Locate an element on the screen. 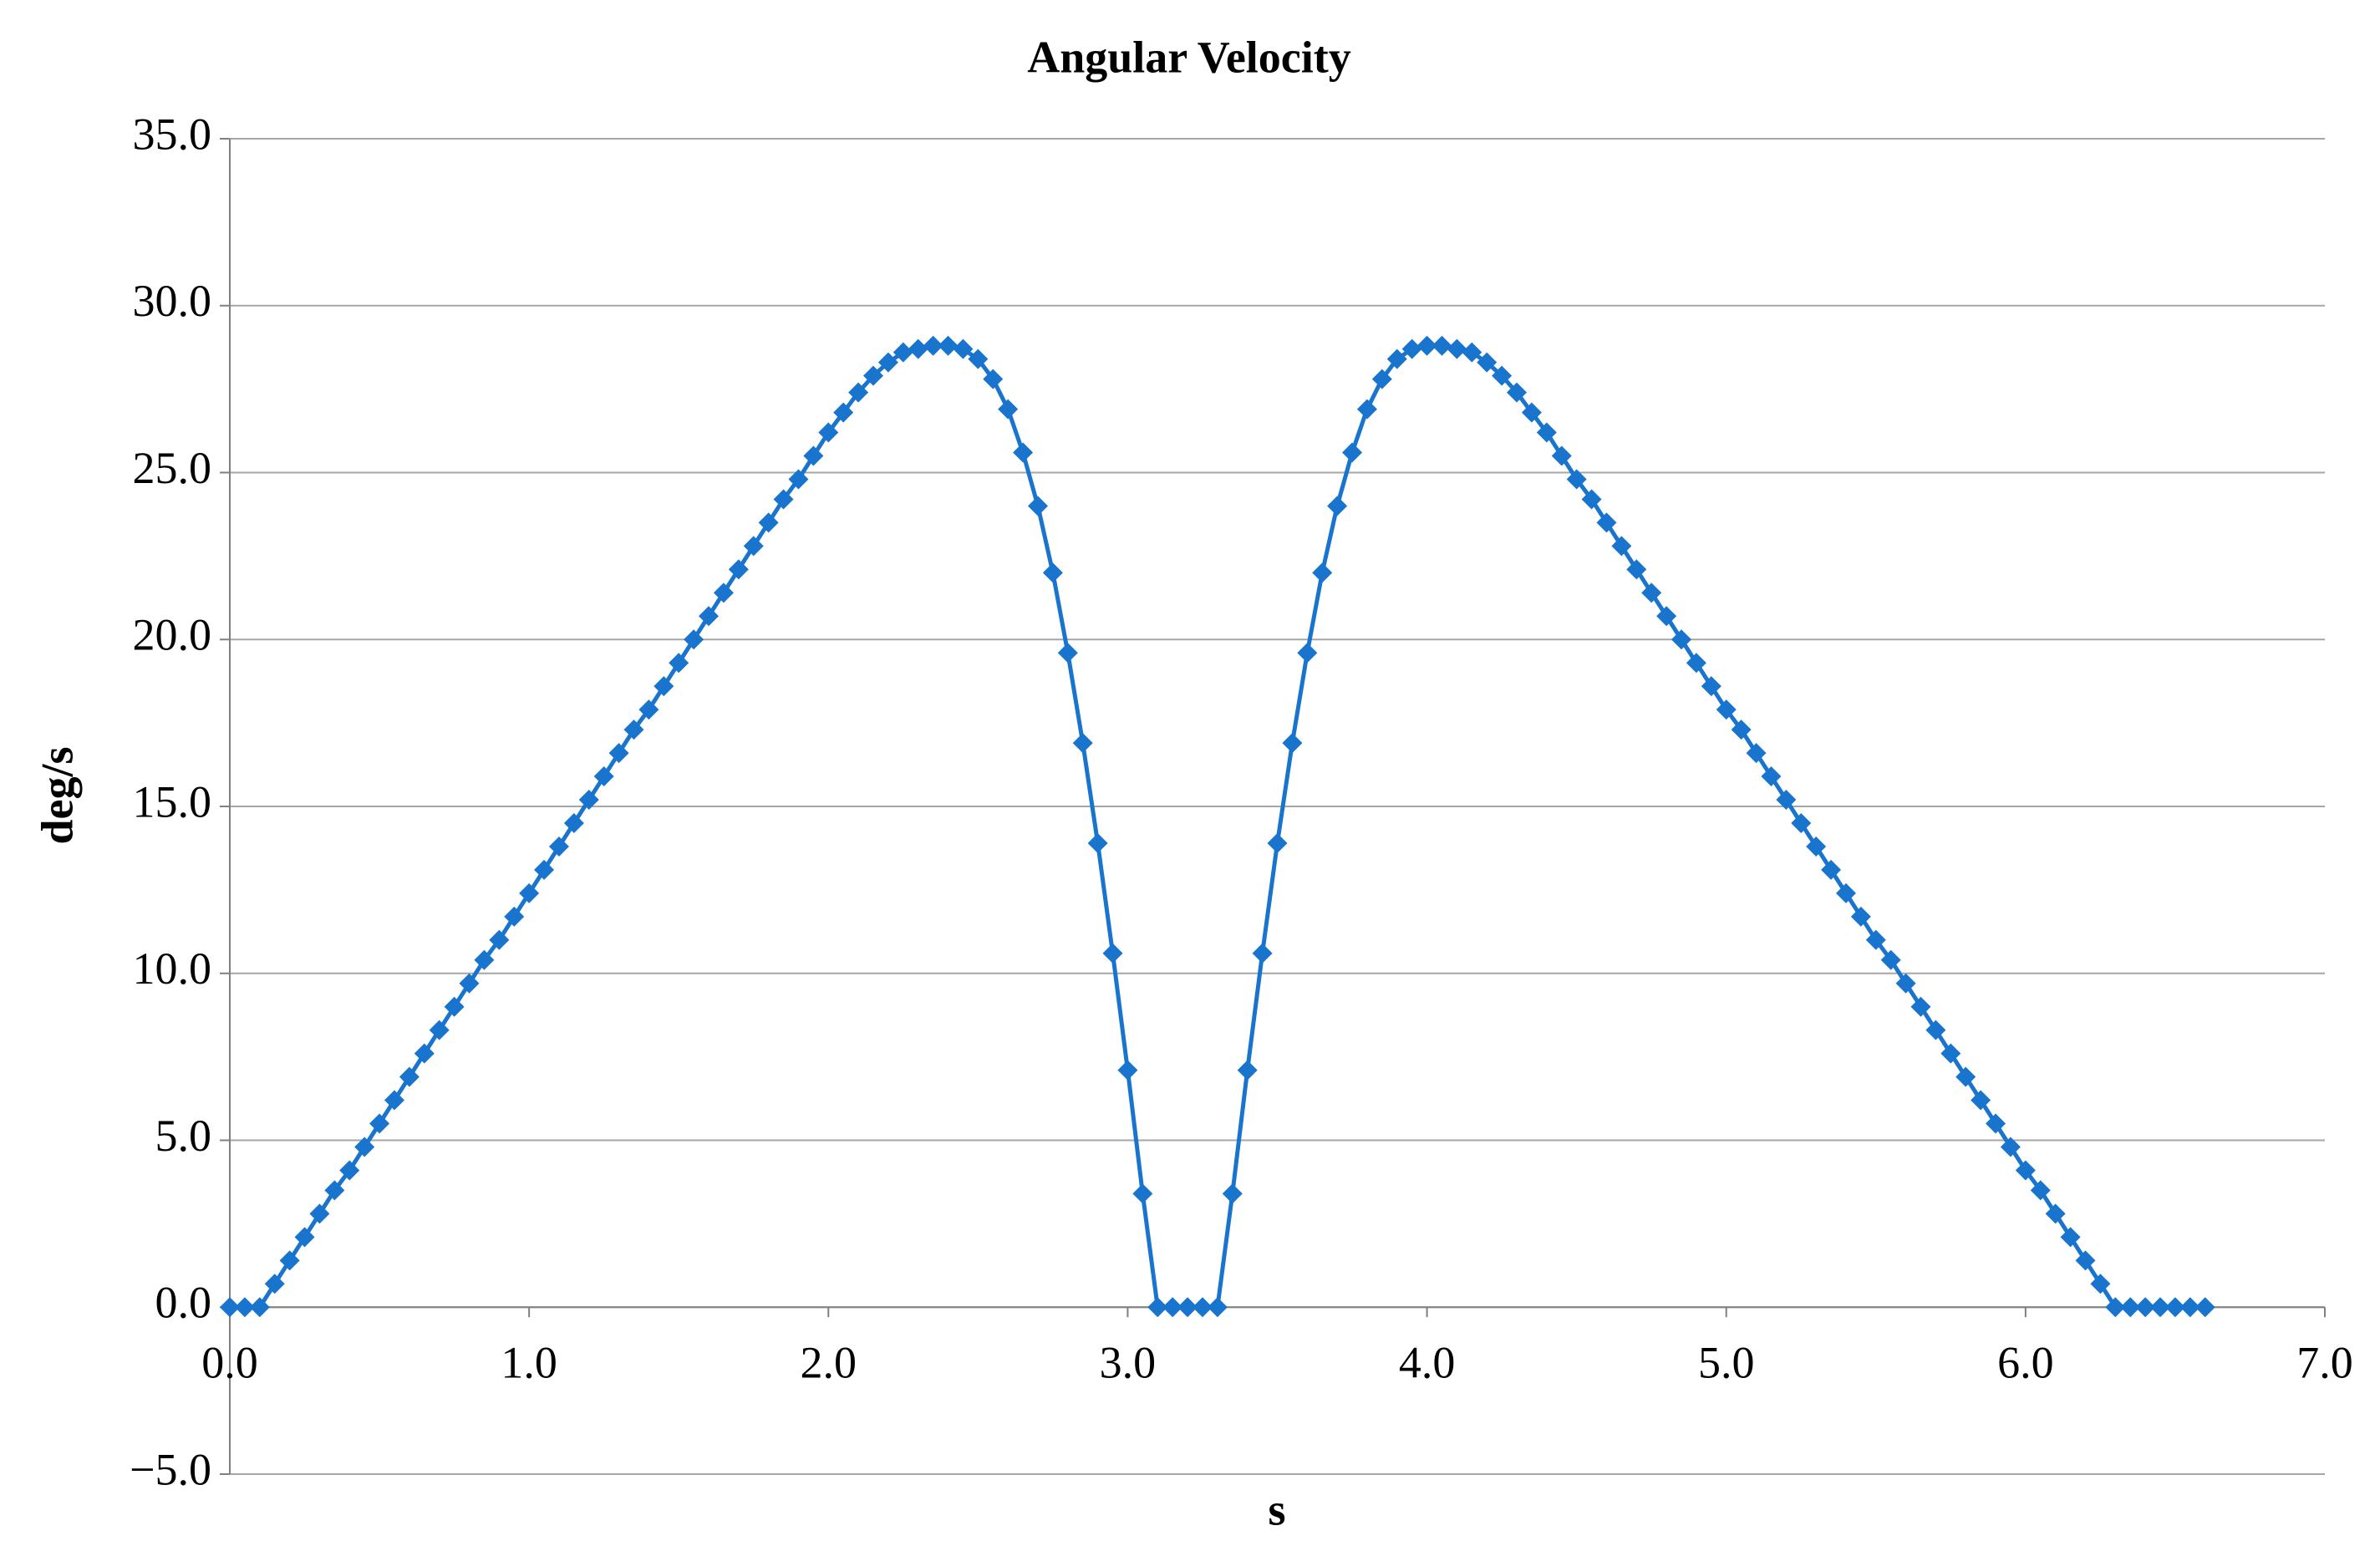  x-tick-label: 4.0 is located at coordinates (1427, 1363).